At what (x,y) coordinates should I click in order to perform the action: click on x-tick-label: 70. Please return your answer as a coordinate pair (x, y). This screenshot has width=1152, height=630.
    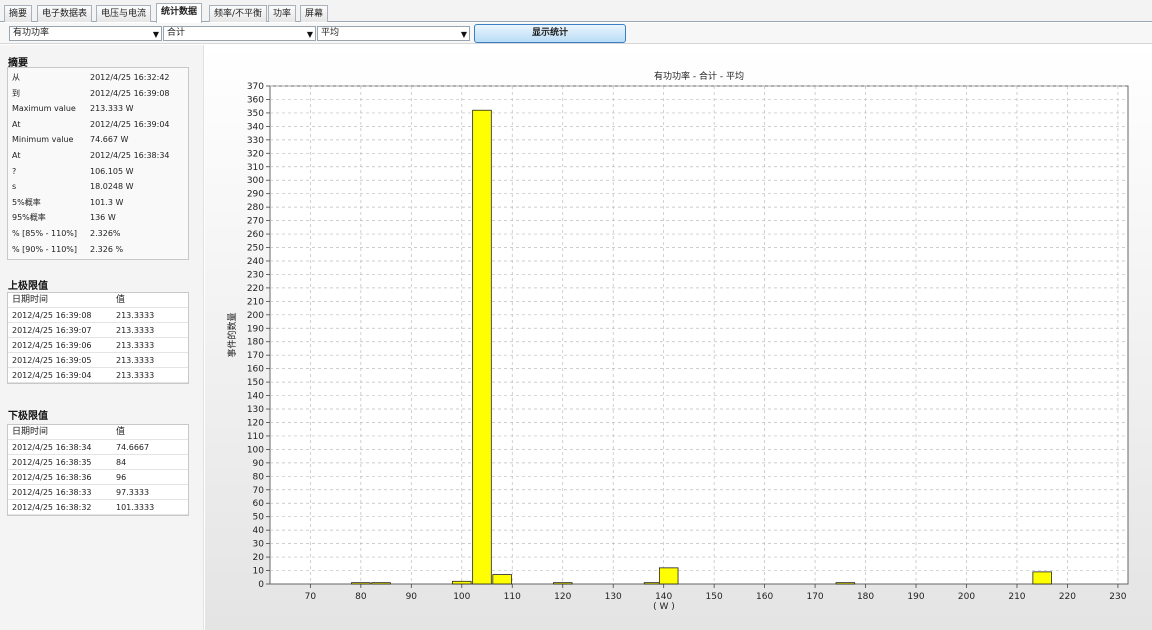
    Looking at the image, I should click on (311, 597).